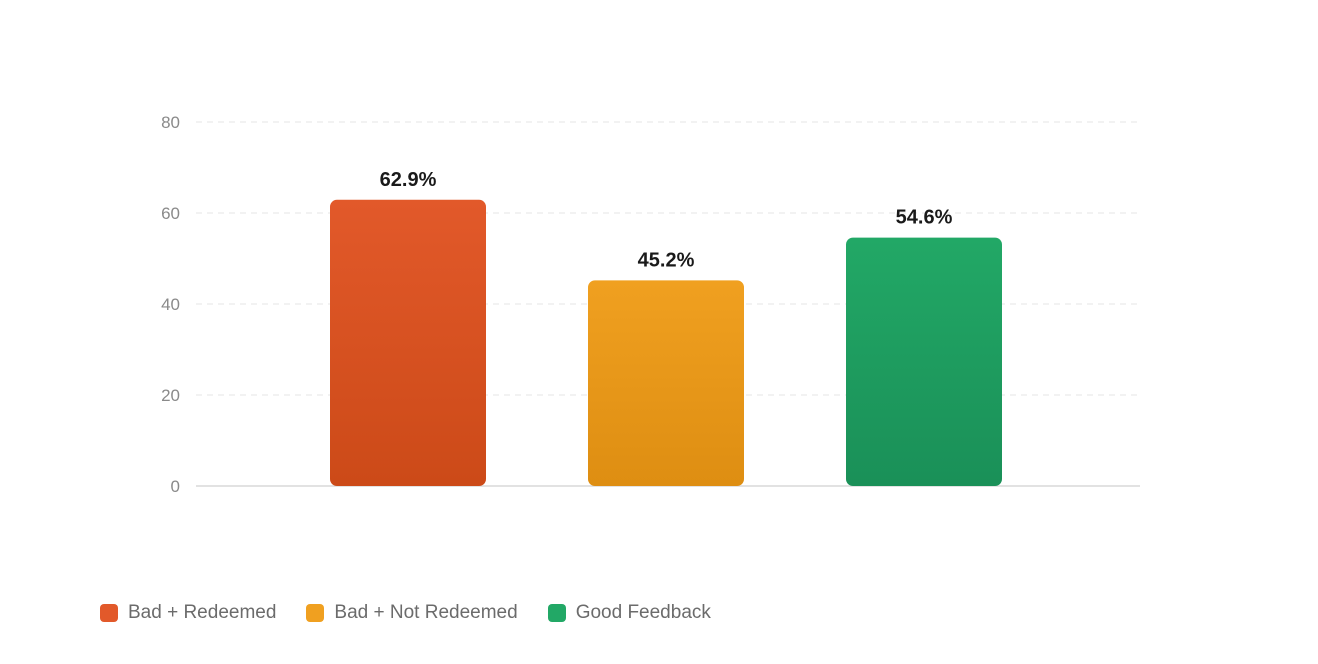  Describe the element at coordinates (170, 395) in the screenshot. I see `y-tick-label: 20` at that location.